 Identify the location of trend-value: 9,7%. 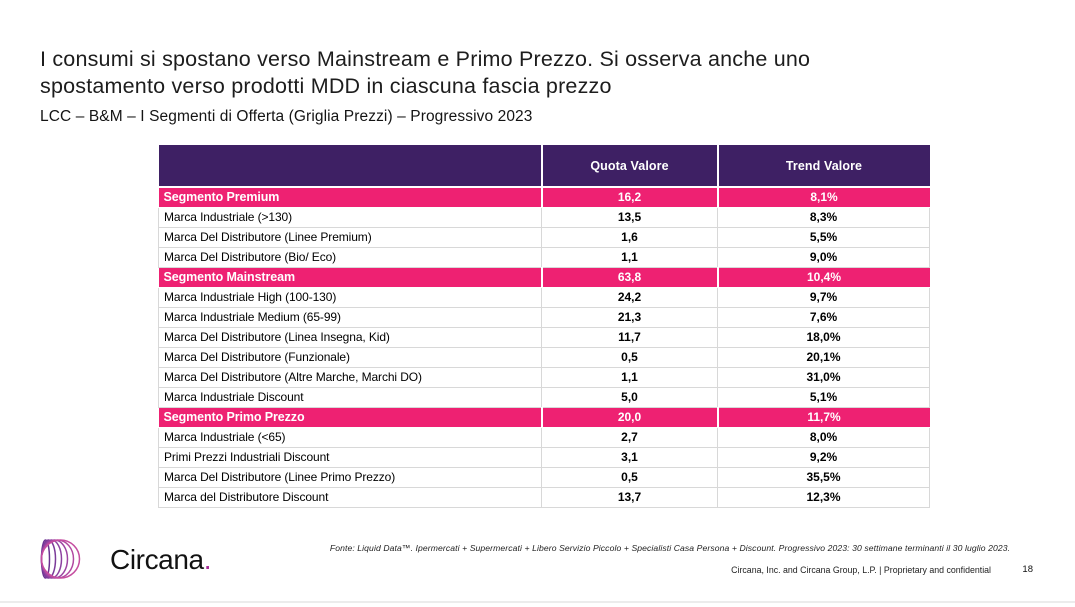
(823, 297).